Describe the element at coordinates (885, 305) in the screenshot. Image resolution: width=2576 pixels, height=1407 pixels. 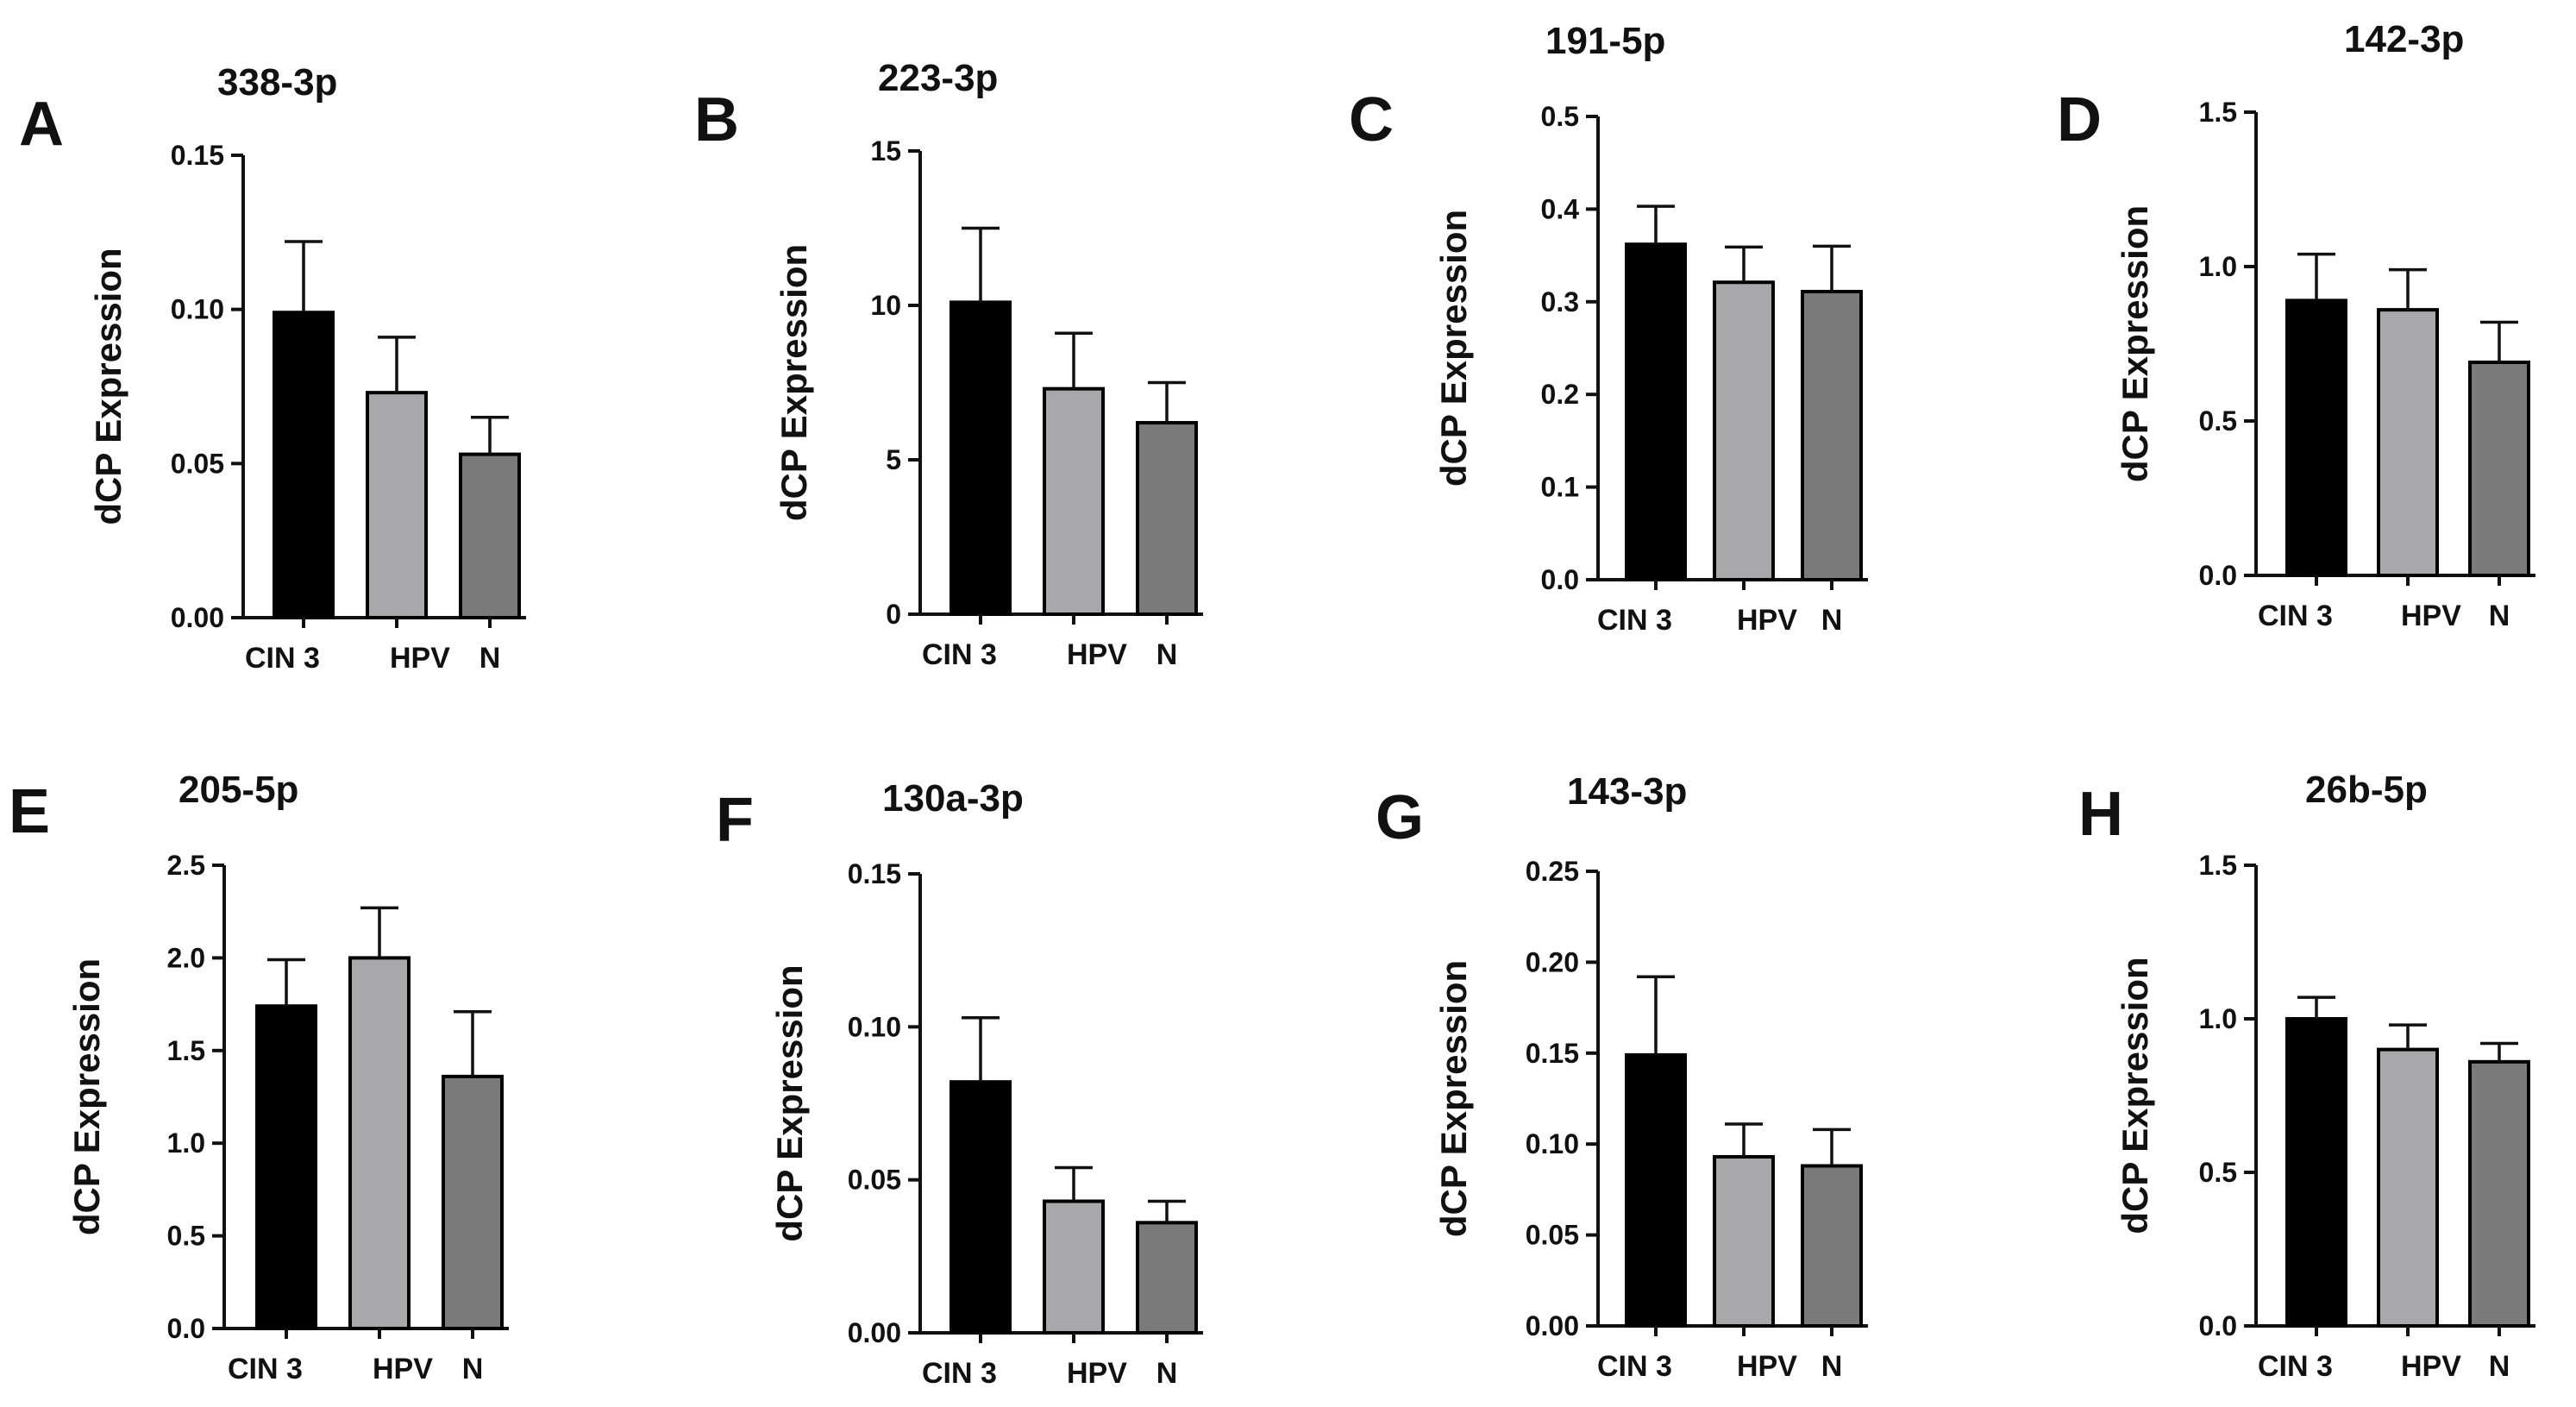
I see `y-tick-label: 10` at that location.